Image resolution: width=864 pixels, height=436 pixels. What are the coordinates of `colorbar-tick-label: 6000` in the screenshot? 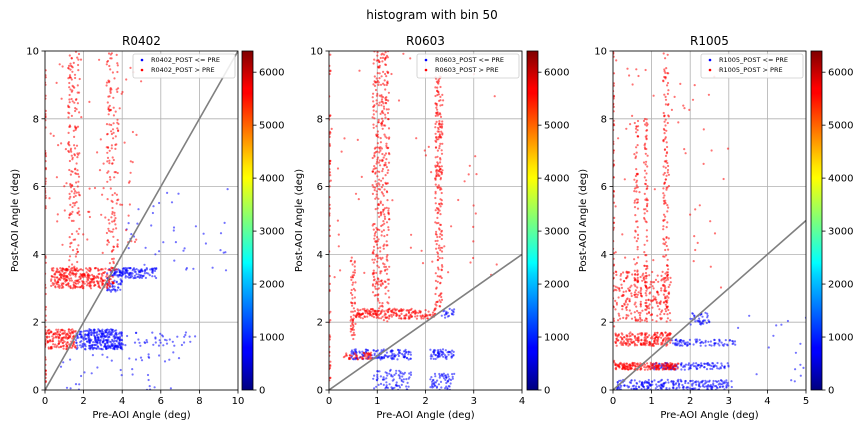 It's located at (840, 73).